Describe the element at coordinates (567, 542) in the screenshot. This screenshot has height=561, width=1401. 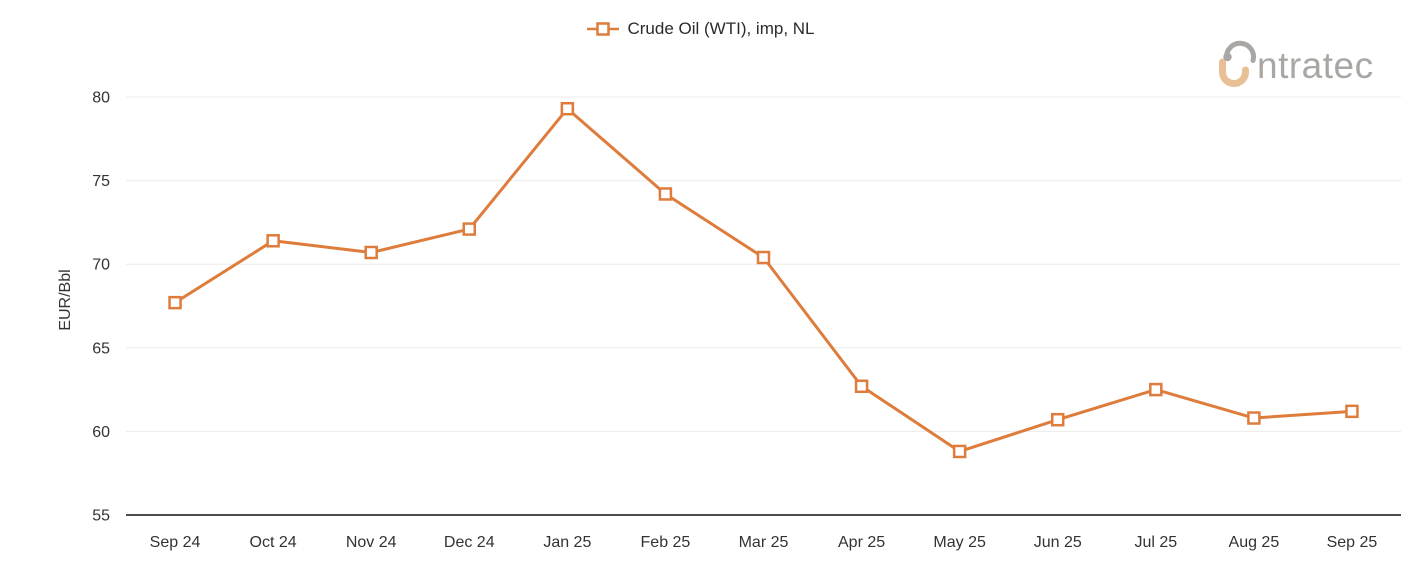
I see `x-tick-label: Jan 25` at that location.